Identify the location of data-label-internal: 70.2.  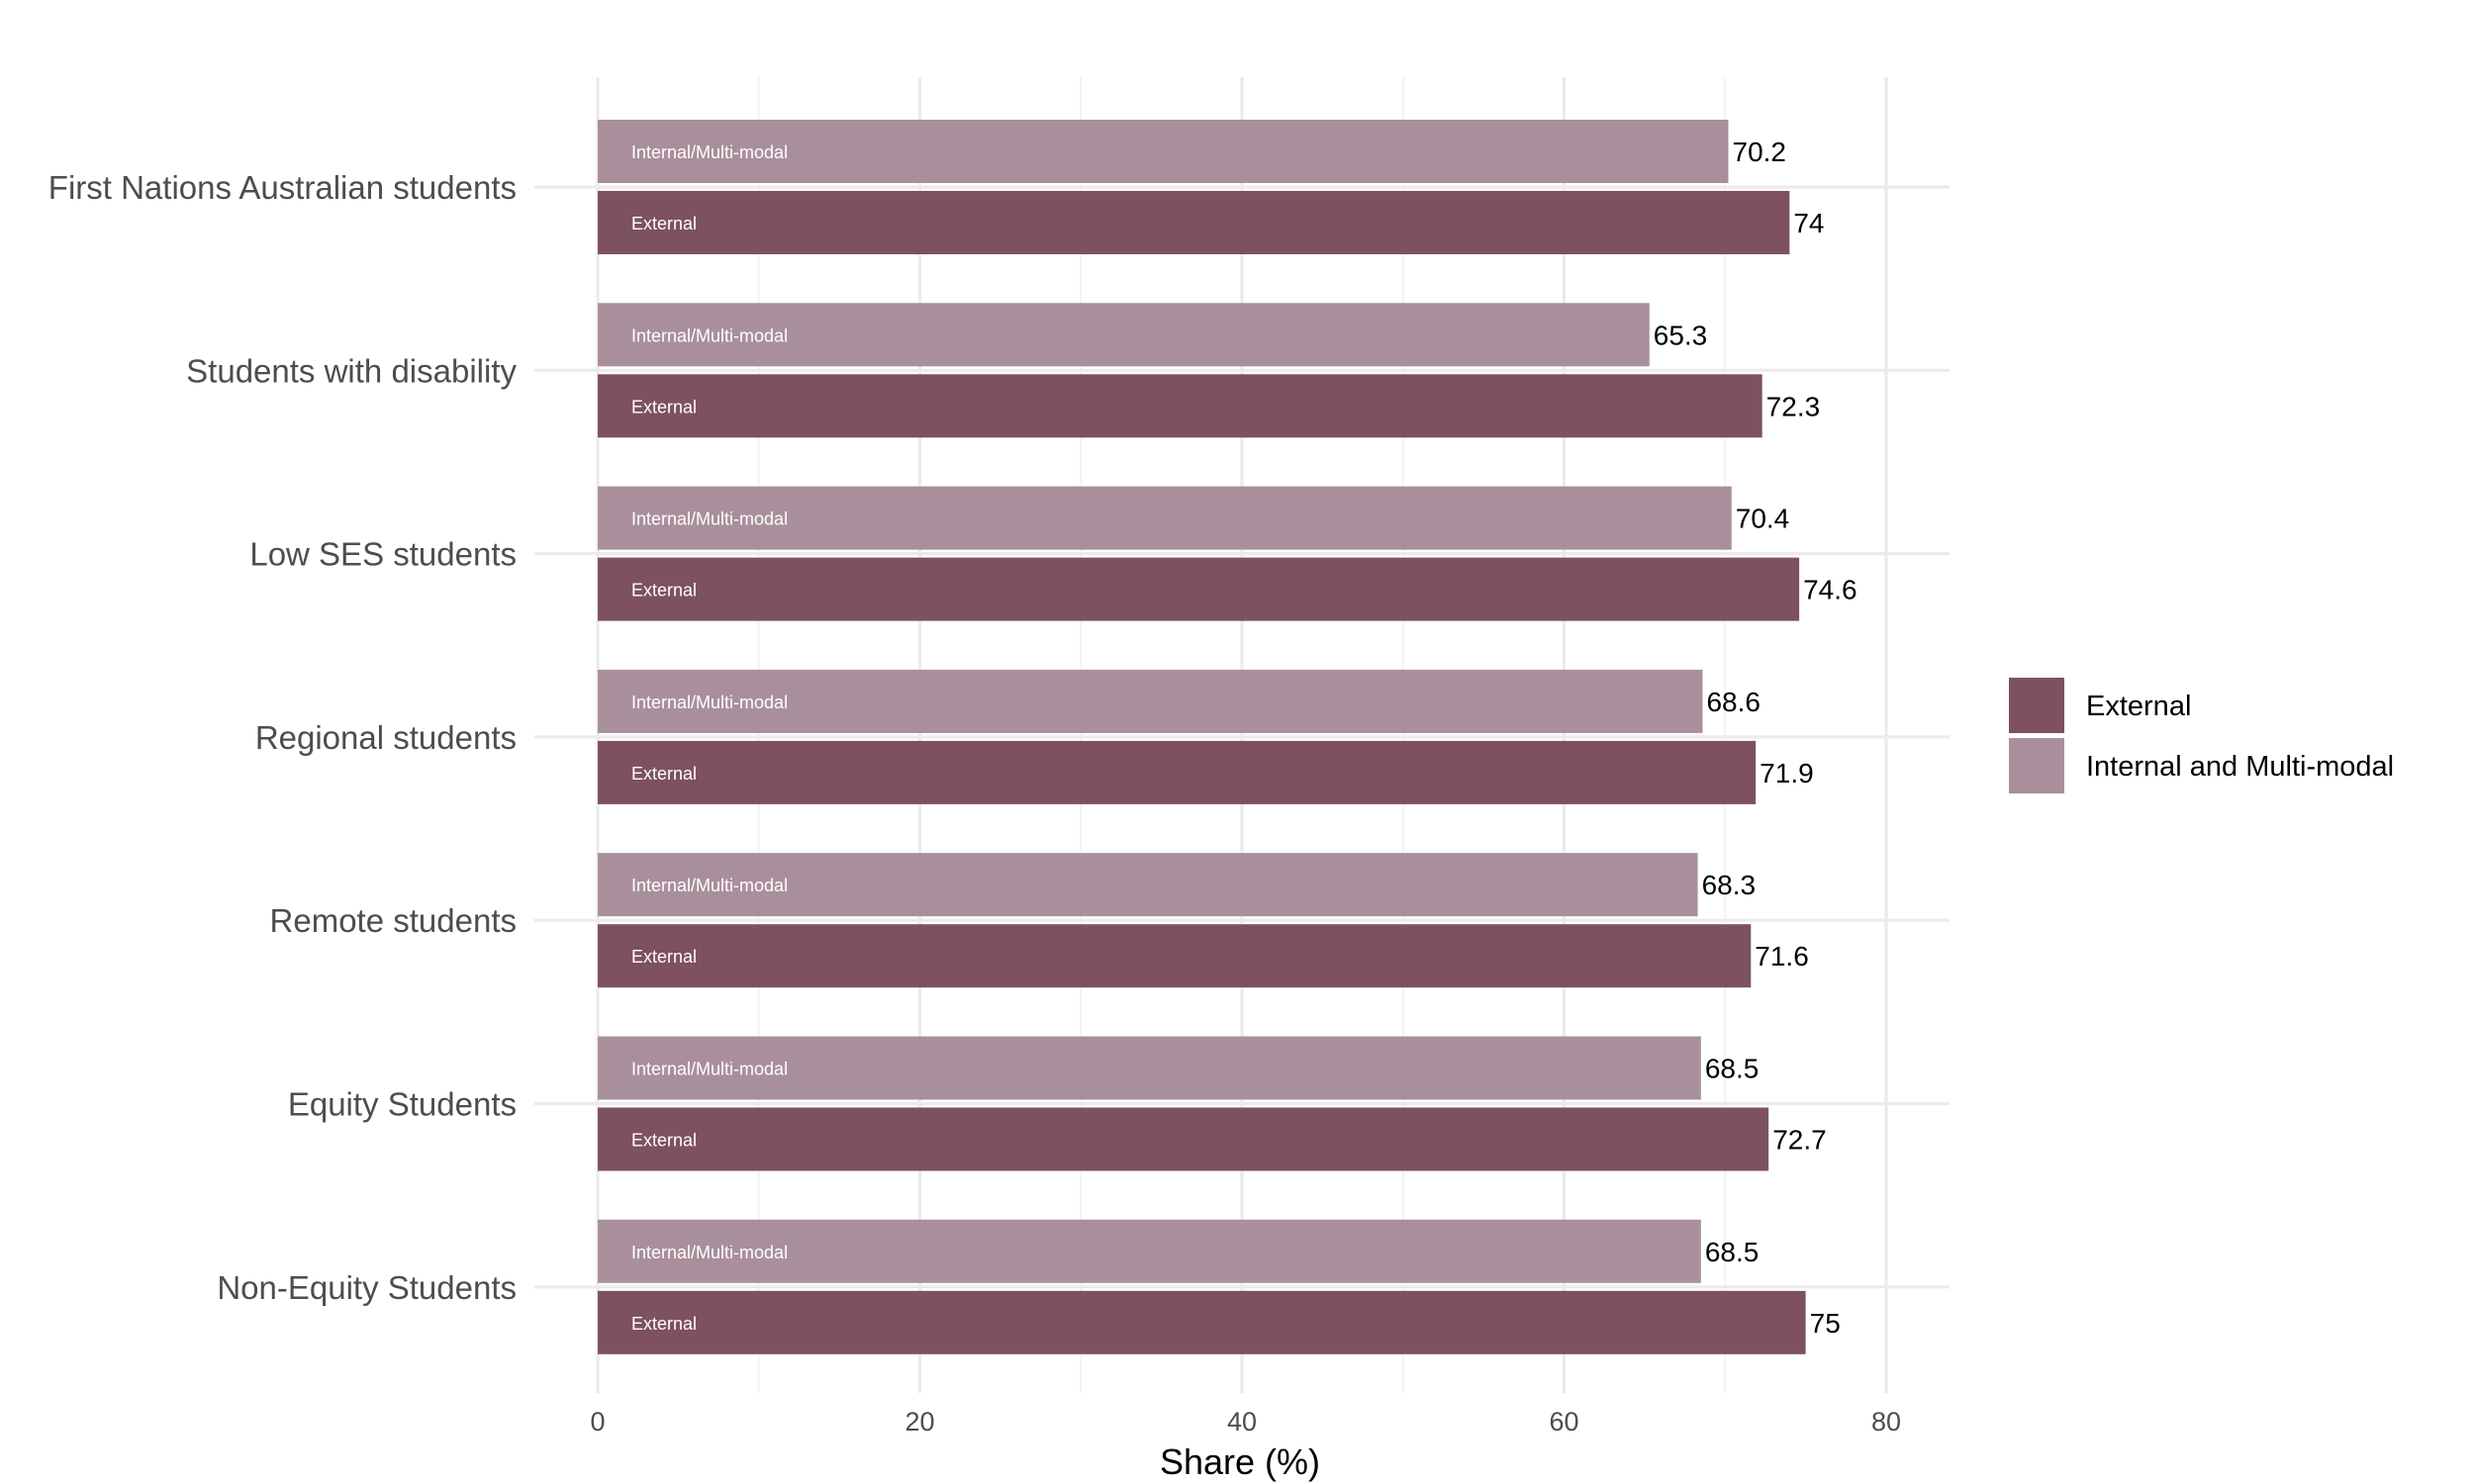
(1760, 152).